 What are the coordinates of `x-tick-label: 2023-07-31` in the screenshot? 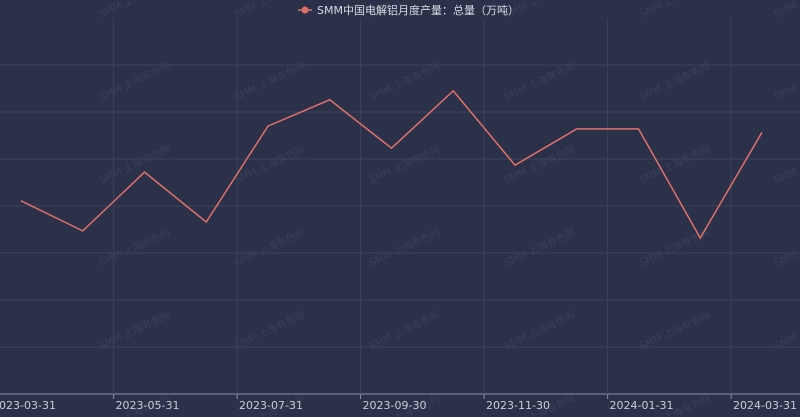 It's located at (271, 405).